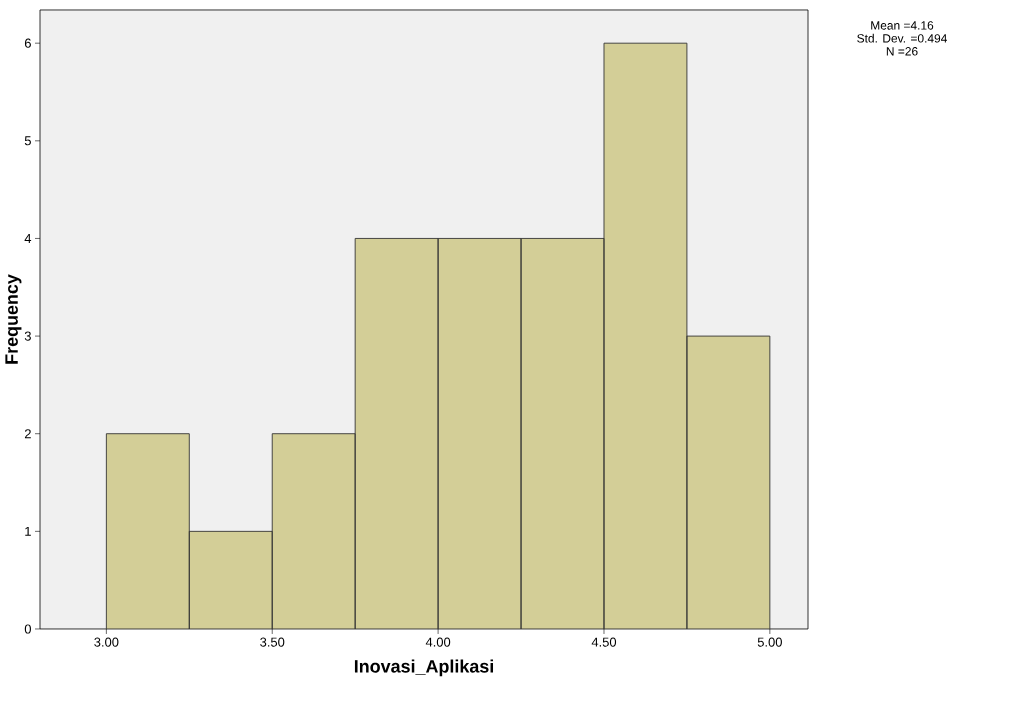 The height and width of the screenshot is (711, 1015). Describe the element at coordinates (106, 642) in the screenshot. I see `x-tick-label: 3.00` at that location.